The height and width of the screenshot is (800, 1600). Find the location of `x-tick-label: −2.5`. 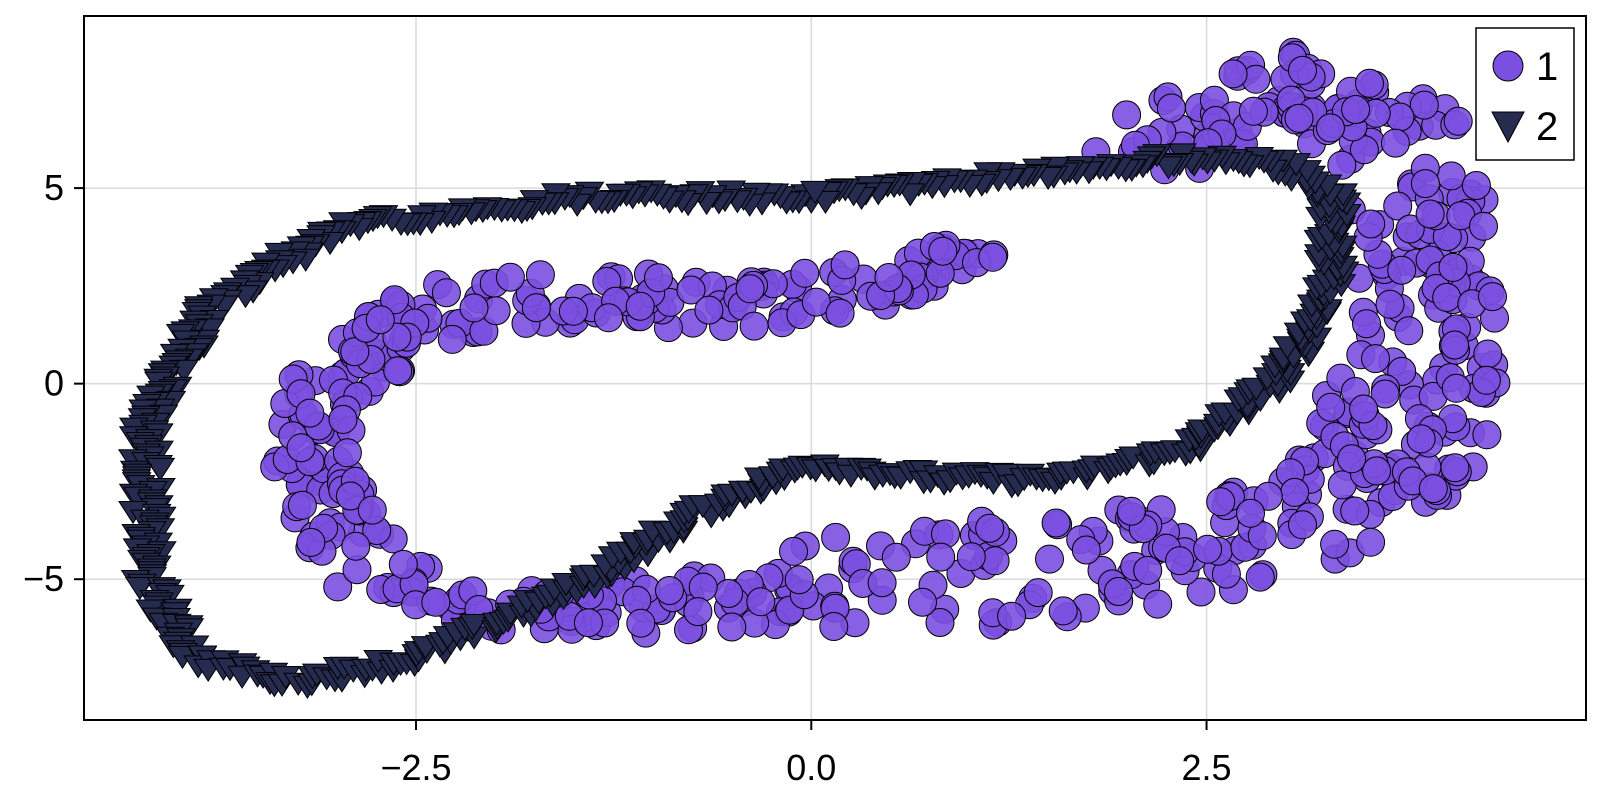

x-tick-label: −2.5 is located at coordinates (415, 767).